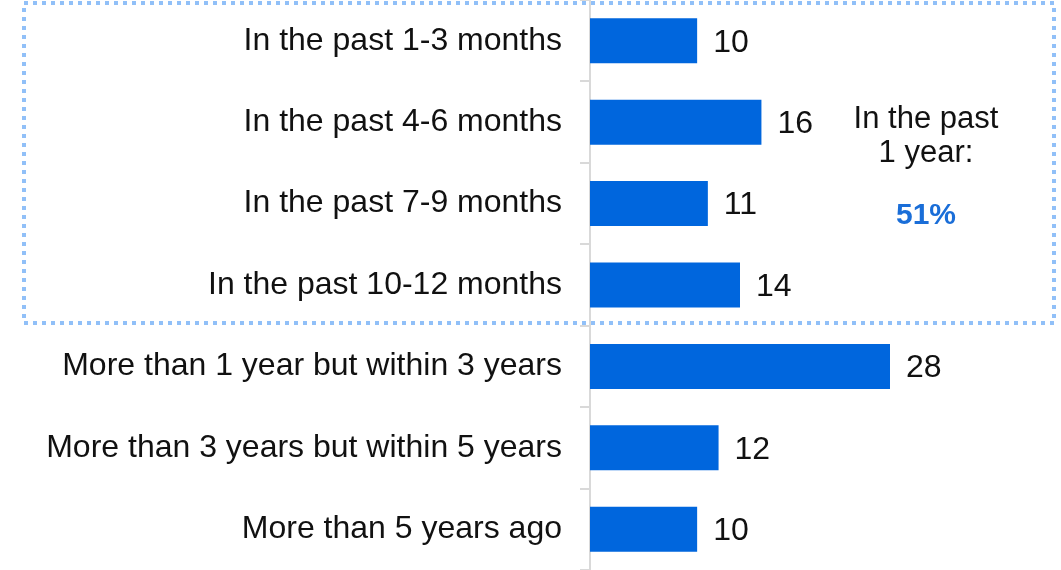  I want to click on data-label: 12, so click(752, 447).